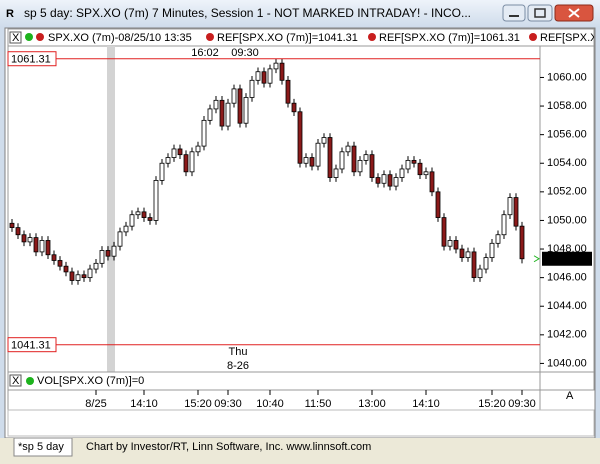 The height and width of the screenshot is (464, 600). I want to click on legend-item: REF[SPX.XO (7m), so click(570, 38).